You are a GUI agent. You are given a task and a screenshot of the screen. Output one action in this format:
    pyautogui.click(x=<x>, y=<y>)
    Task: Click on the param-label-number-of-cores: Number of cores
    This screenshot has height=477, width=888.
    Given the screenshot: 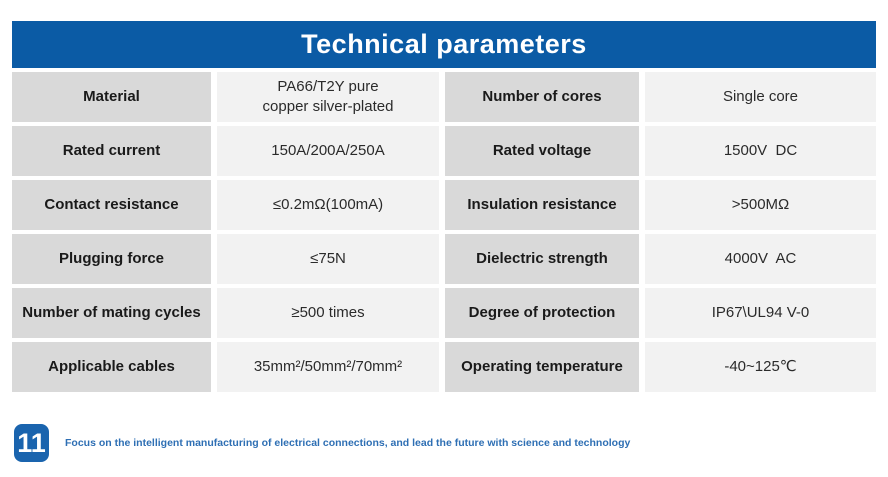 What is the action you would take?
    pyautogui.click(x=542, y=97)
    